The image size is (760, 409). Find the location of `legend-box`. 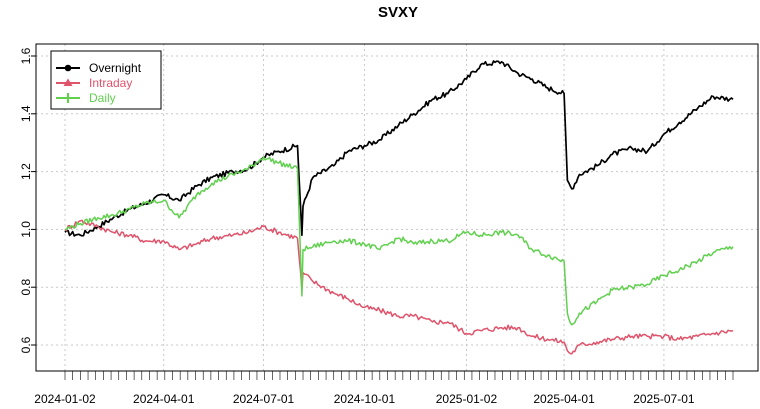

legend-box is located at coordinates (106, 80).